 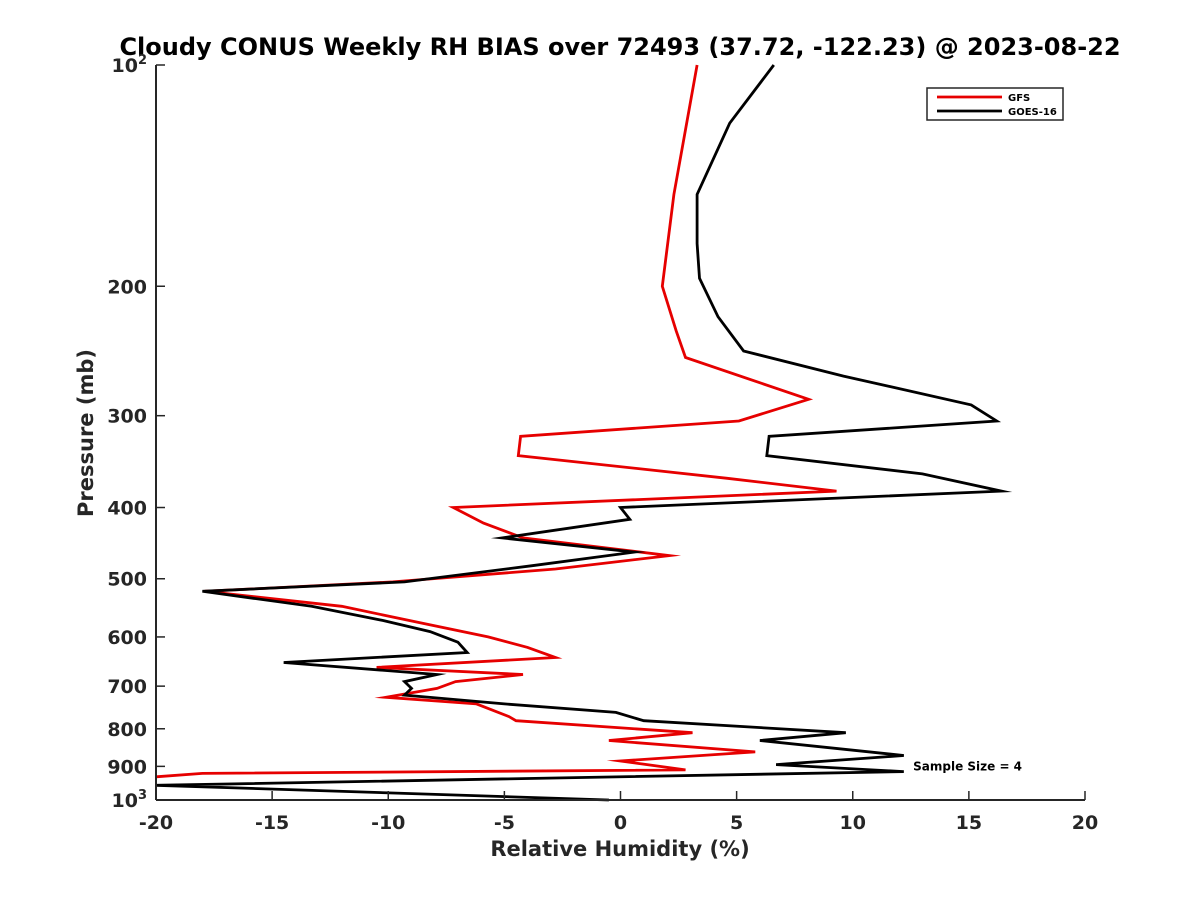 What do you see at coordinates (130, 65) in the screenshot?
I see `y-tick-label: 10²` at bounding box center [130, 65].